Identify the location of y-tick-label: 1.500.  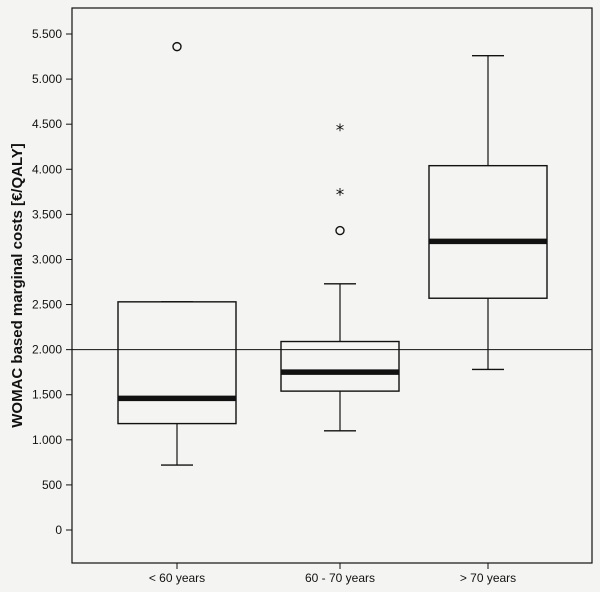
(47, 395).